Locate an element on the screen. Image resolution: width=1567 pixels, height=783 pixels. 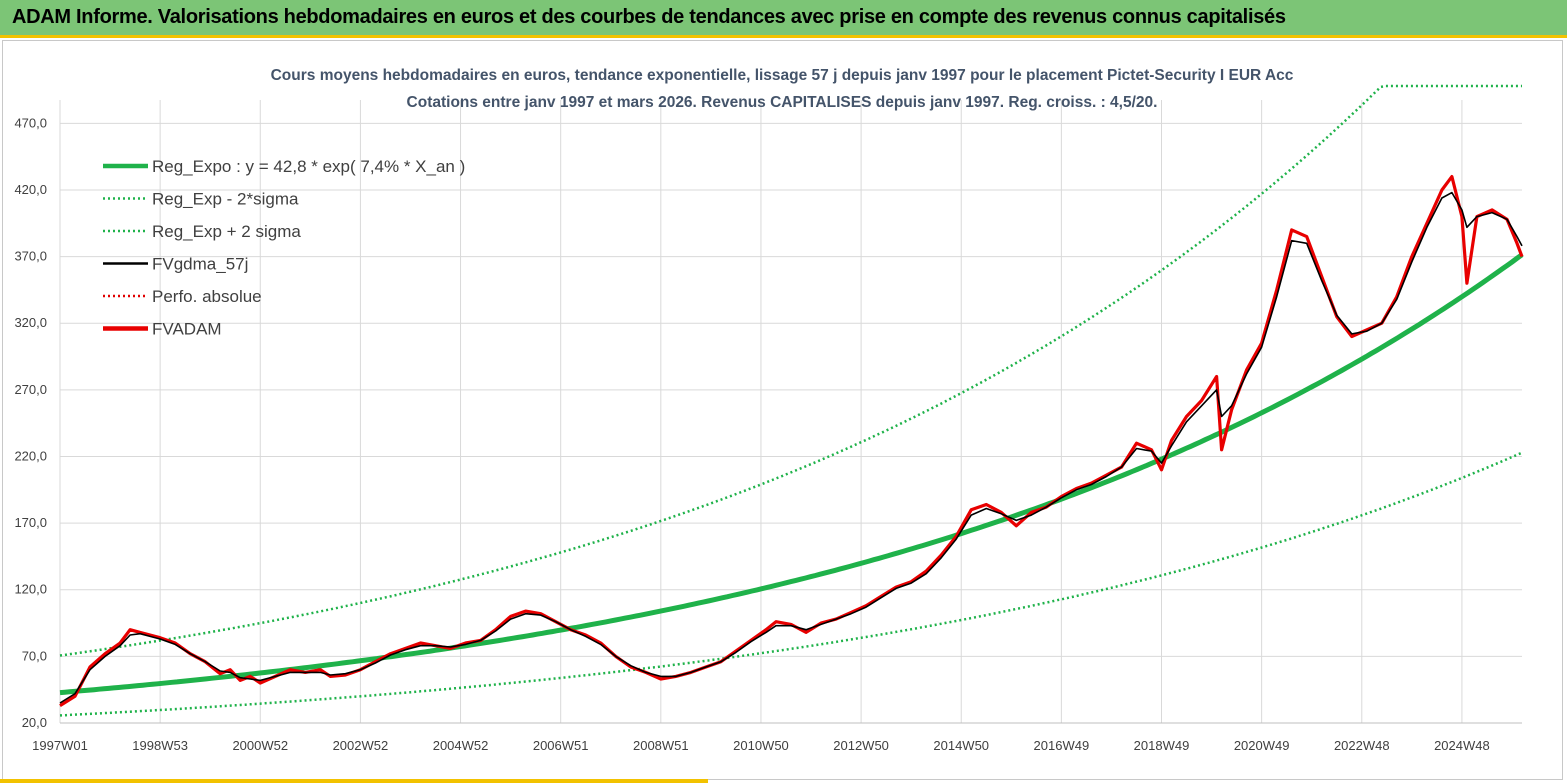
x-tick-label: 2022W48 is located at coordinates (1362, 745).